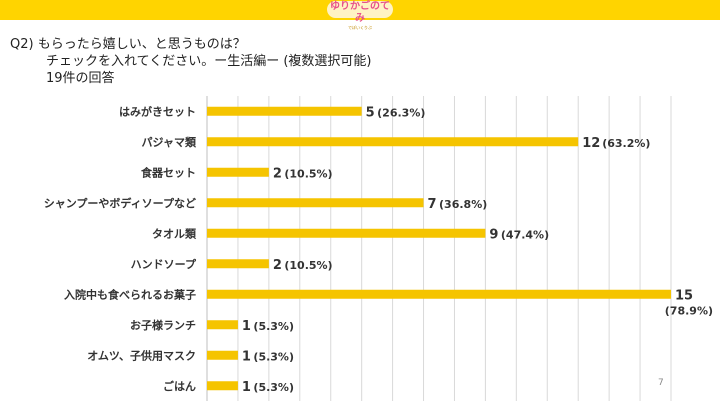 The height and width of the screenshot is (405, 720). Describe the element at coordinates (120, 203) in the screenshot. I see `category-label: シャンプーやボディソープなど` at that location.